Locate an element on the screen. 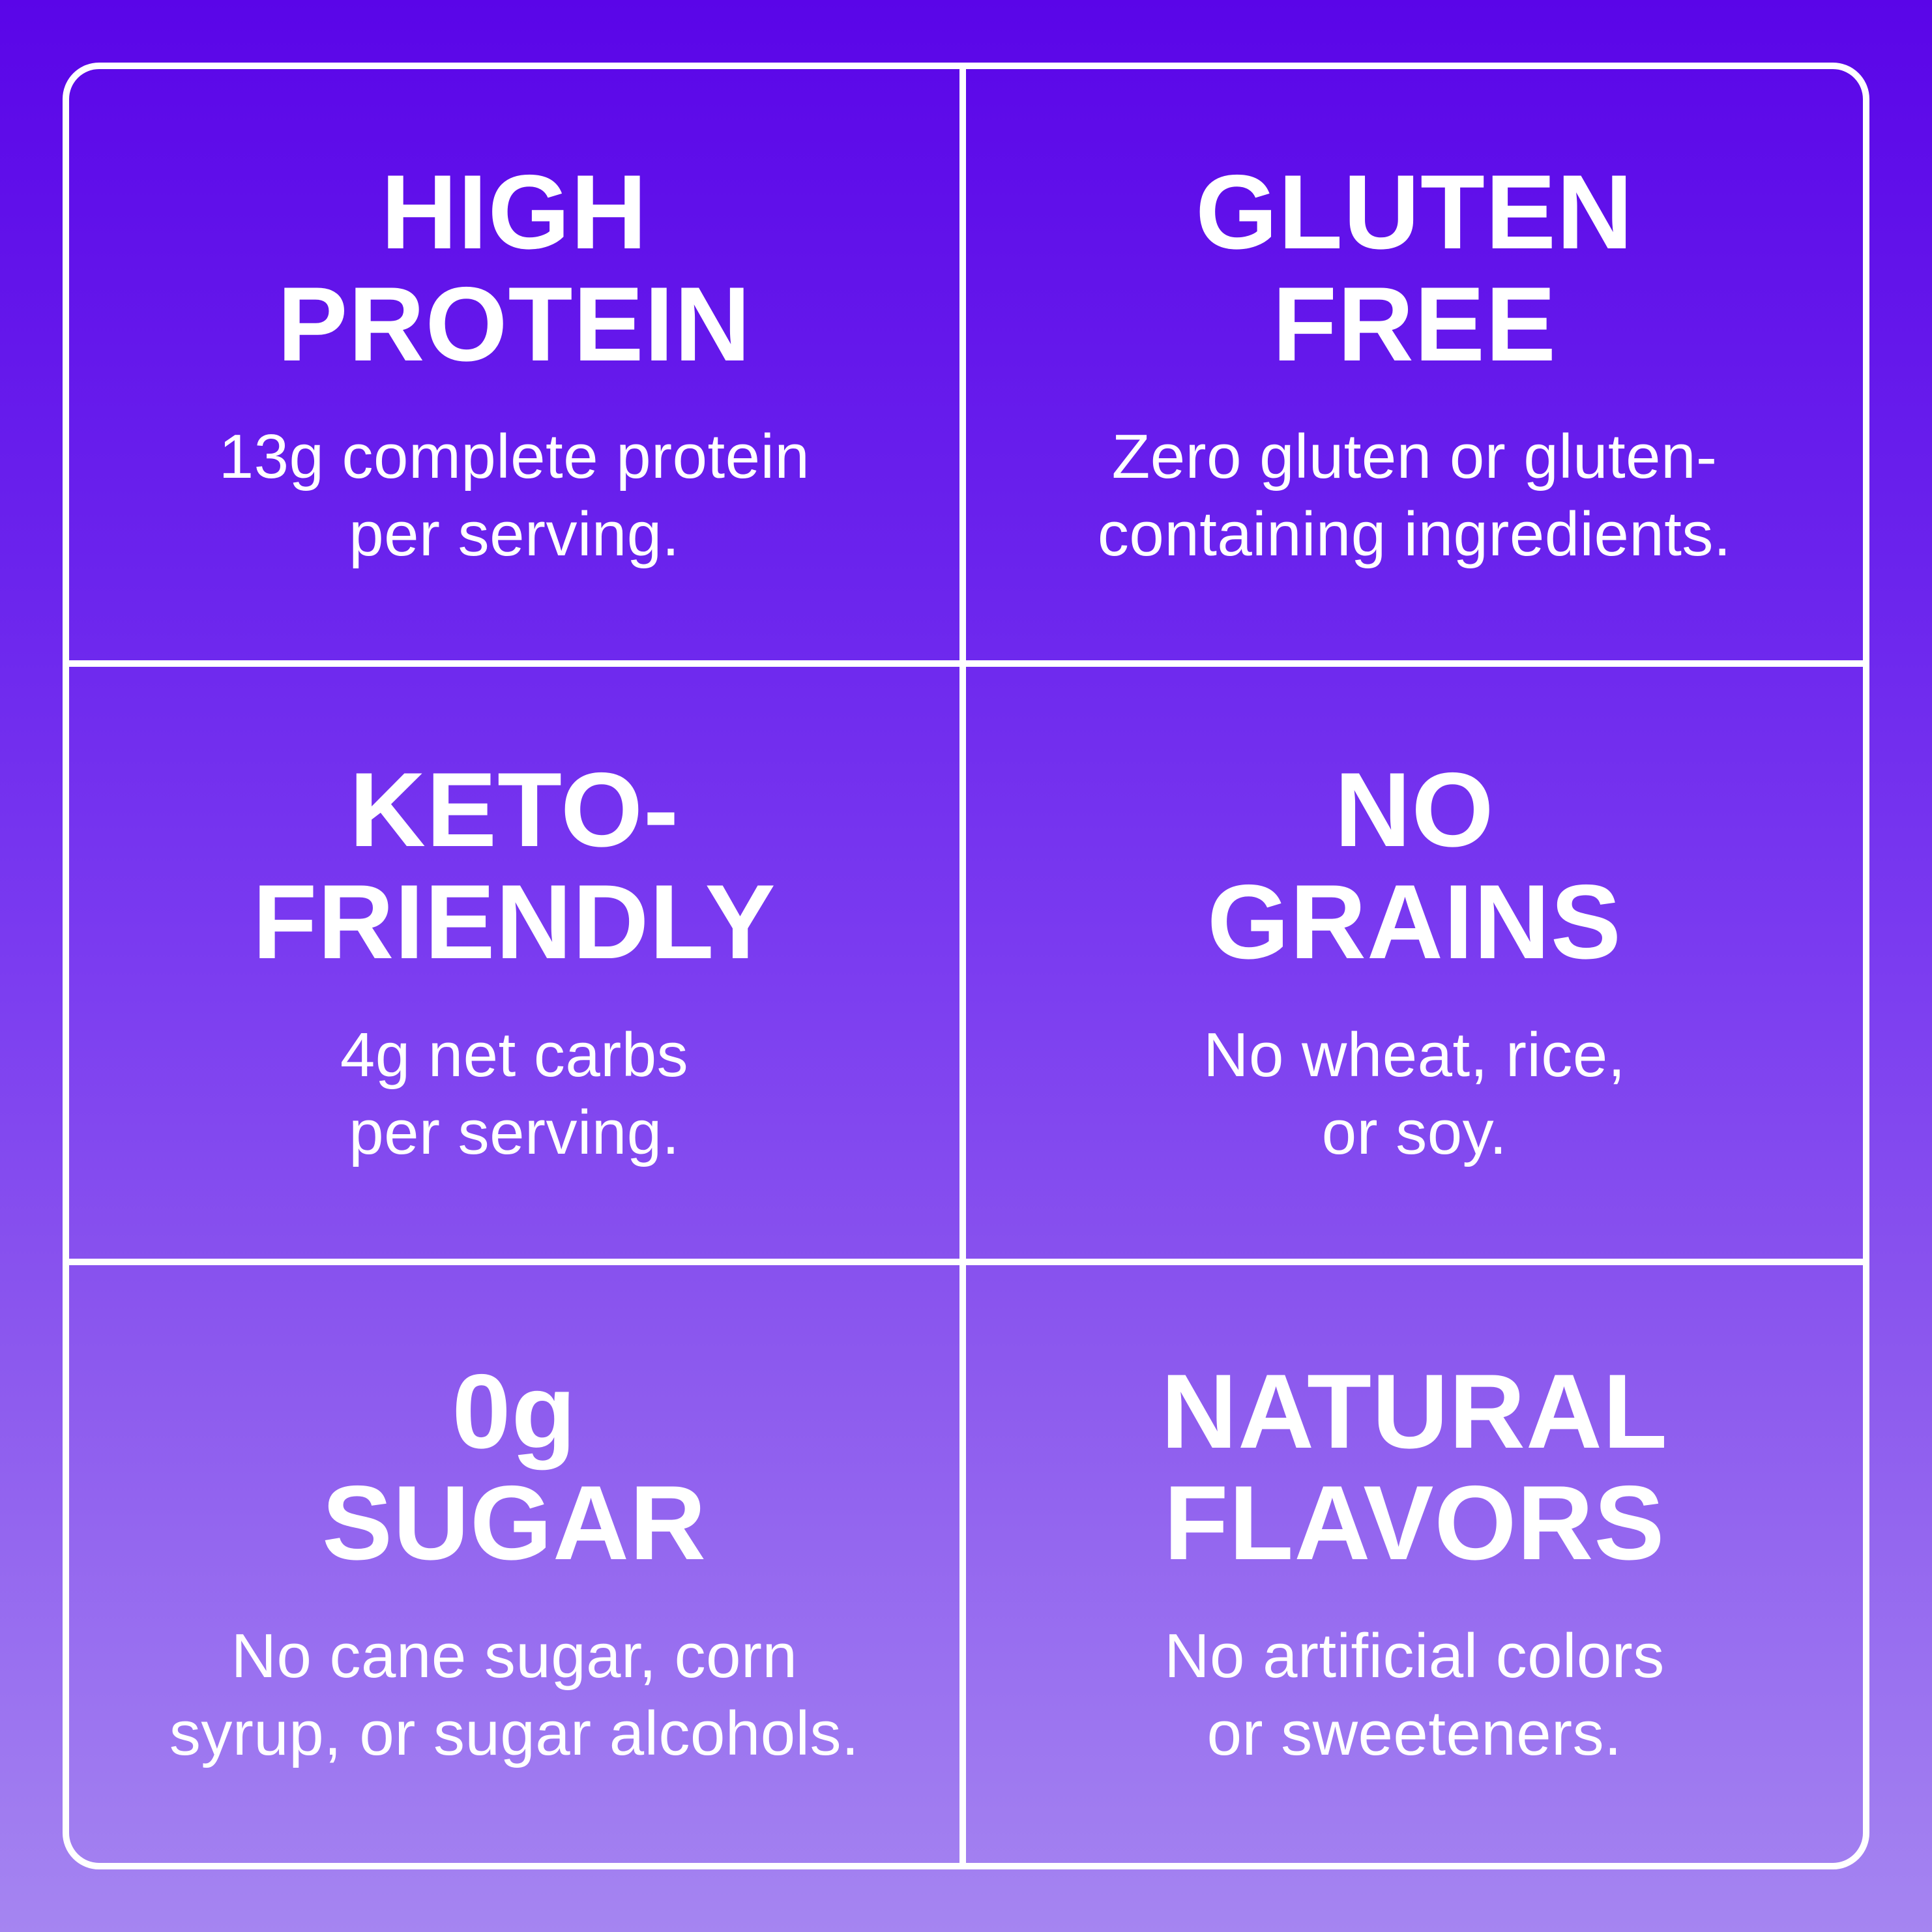 Image resolution: width=1932 pixels, height=1932 pixels. benefit-title: NO GRAINS is located at coordinates (1414, 866).